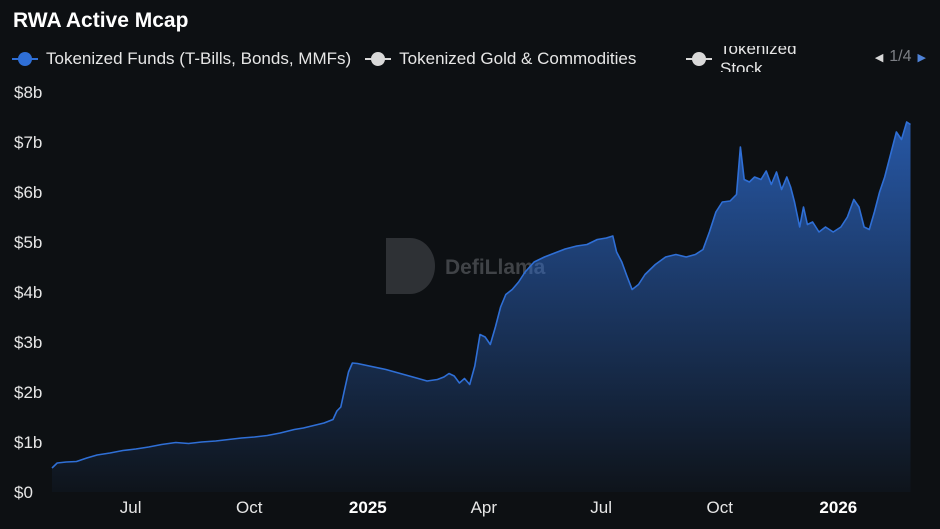  I want to click on watermark-text: DefiLlama, so click(495, 267).